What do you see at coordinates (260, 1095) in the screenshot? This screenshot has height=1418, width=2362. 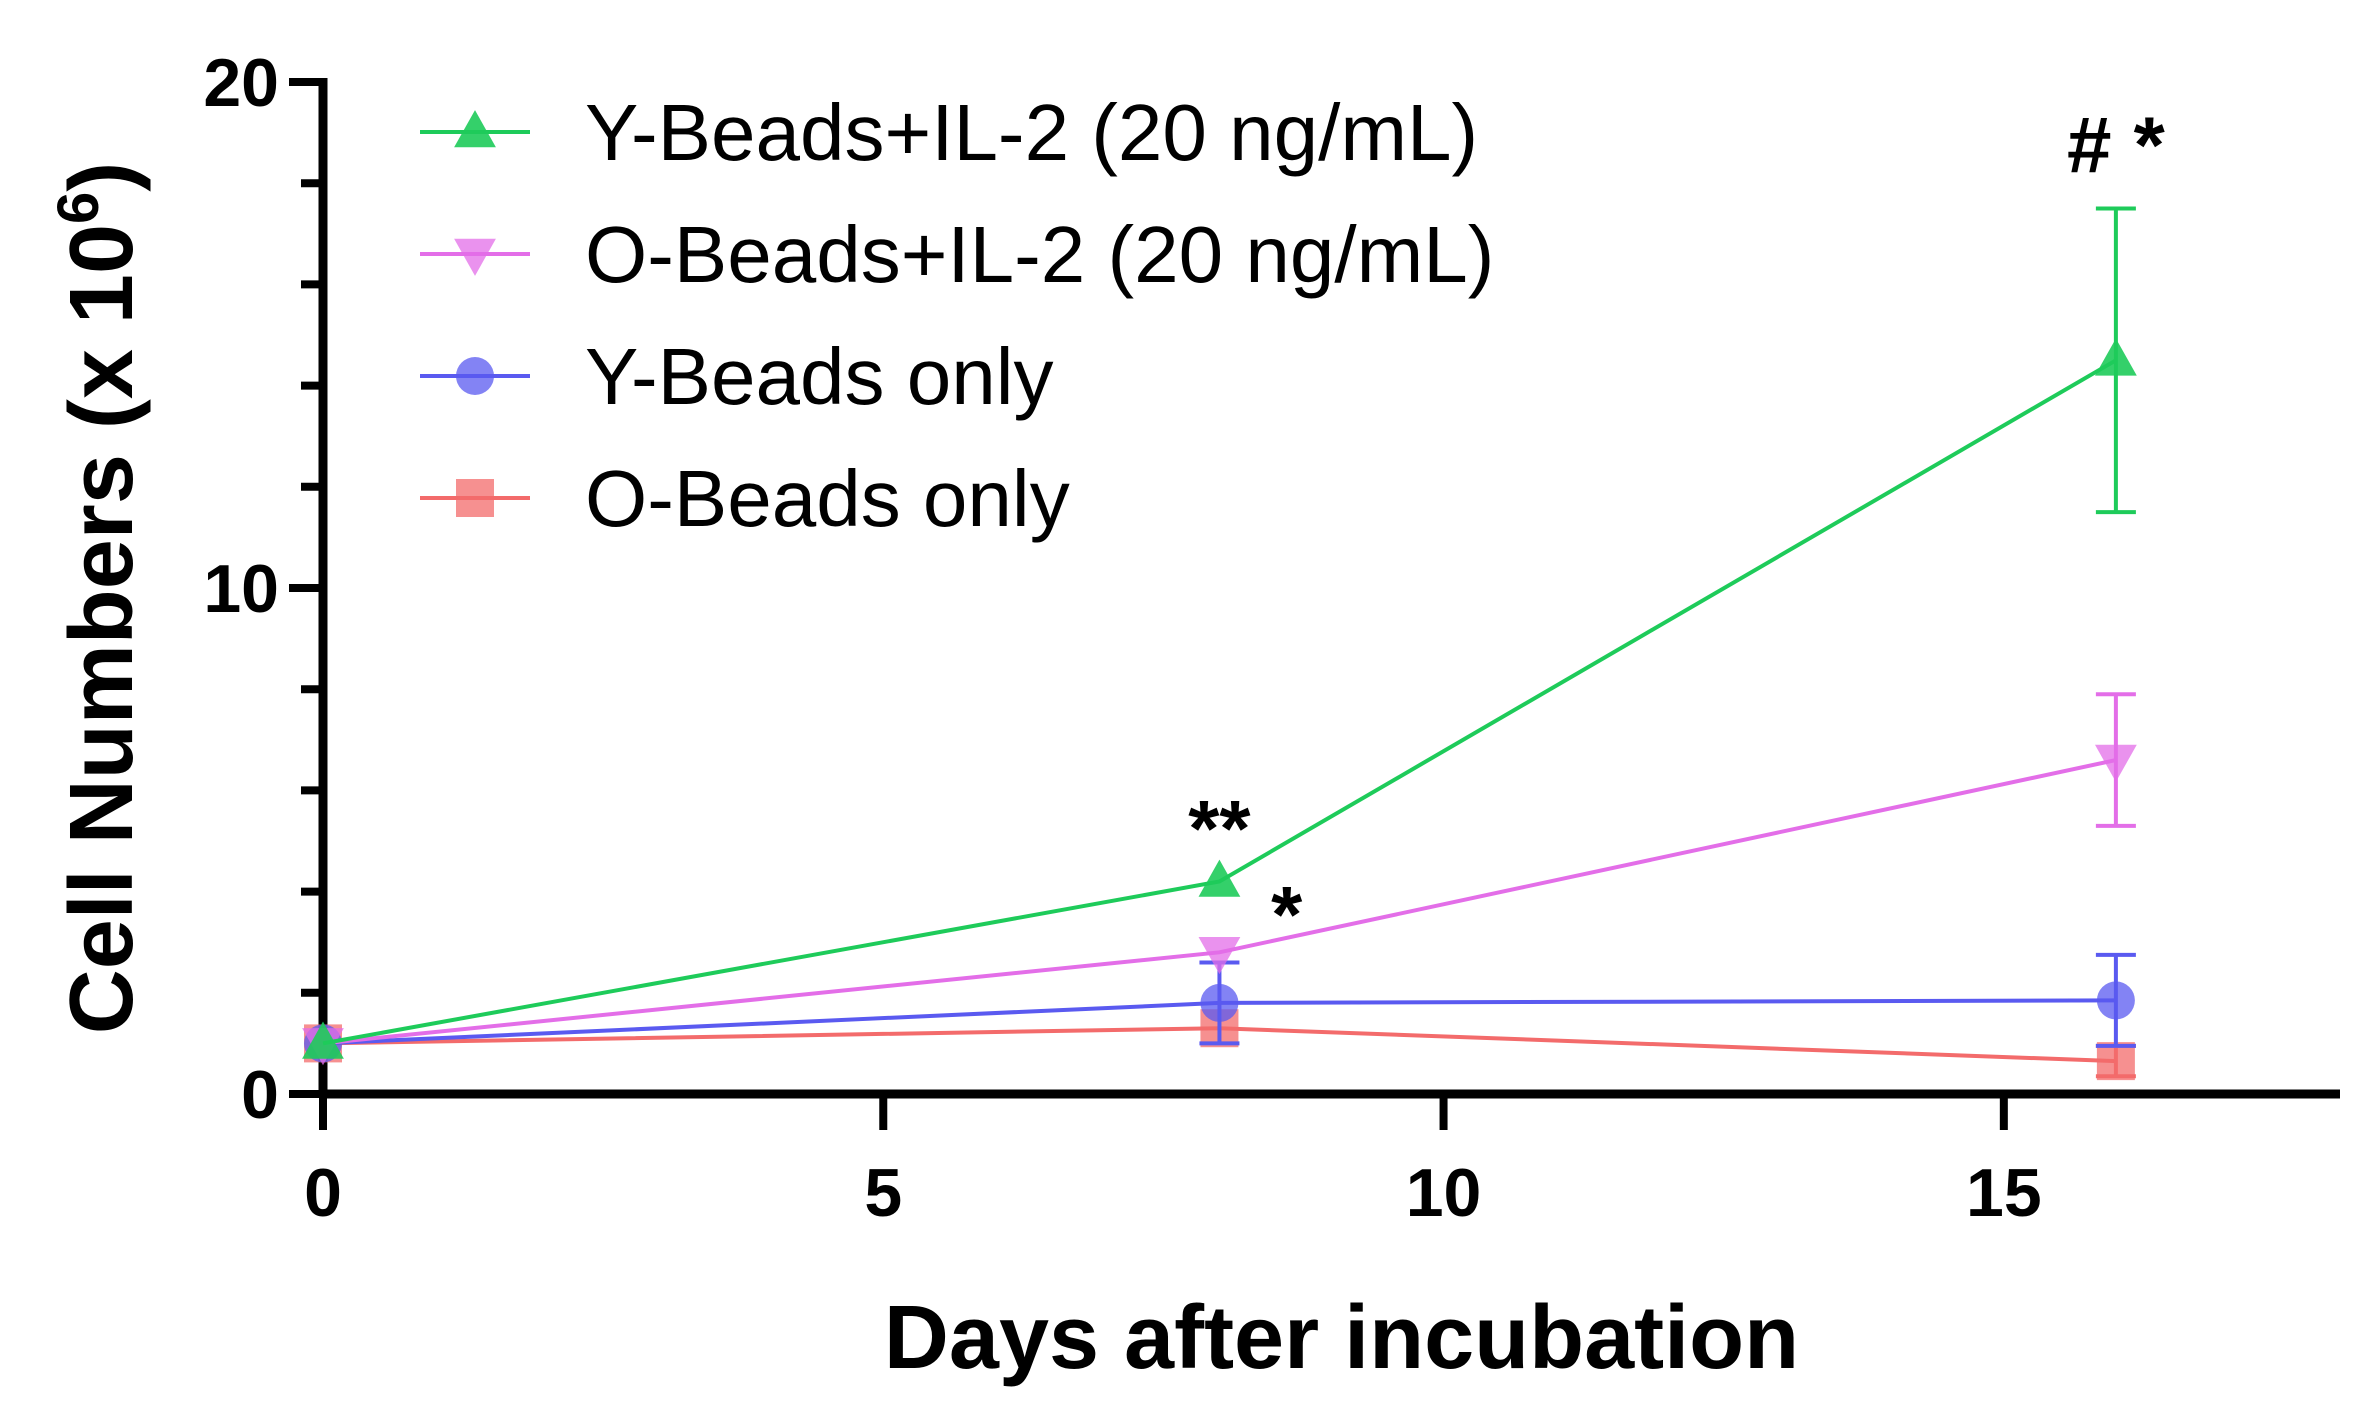 I see `y-tick-label: 0` at bounding box center [260, 1095].